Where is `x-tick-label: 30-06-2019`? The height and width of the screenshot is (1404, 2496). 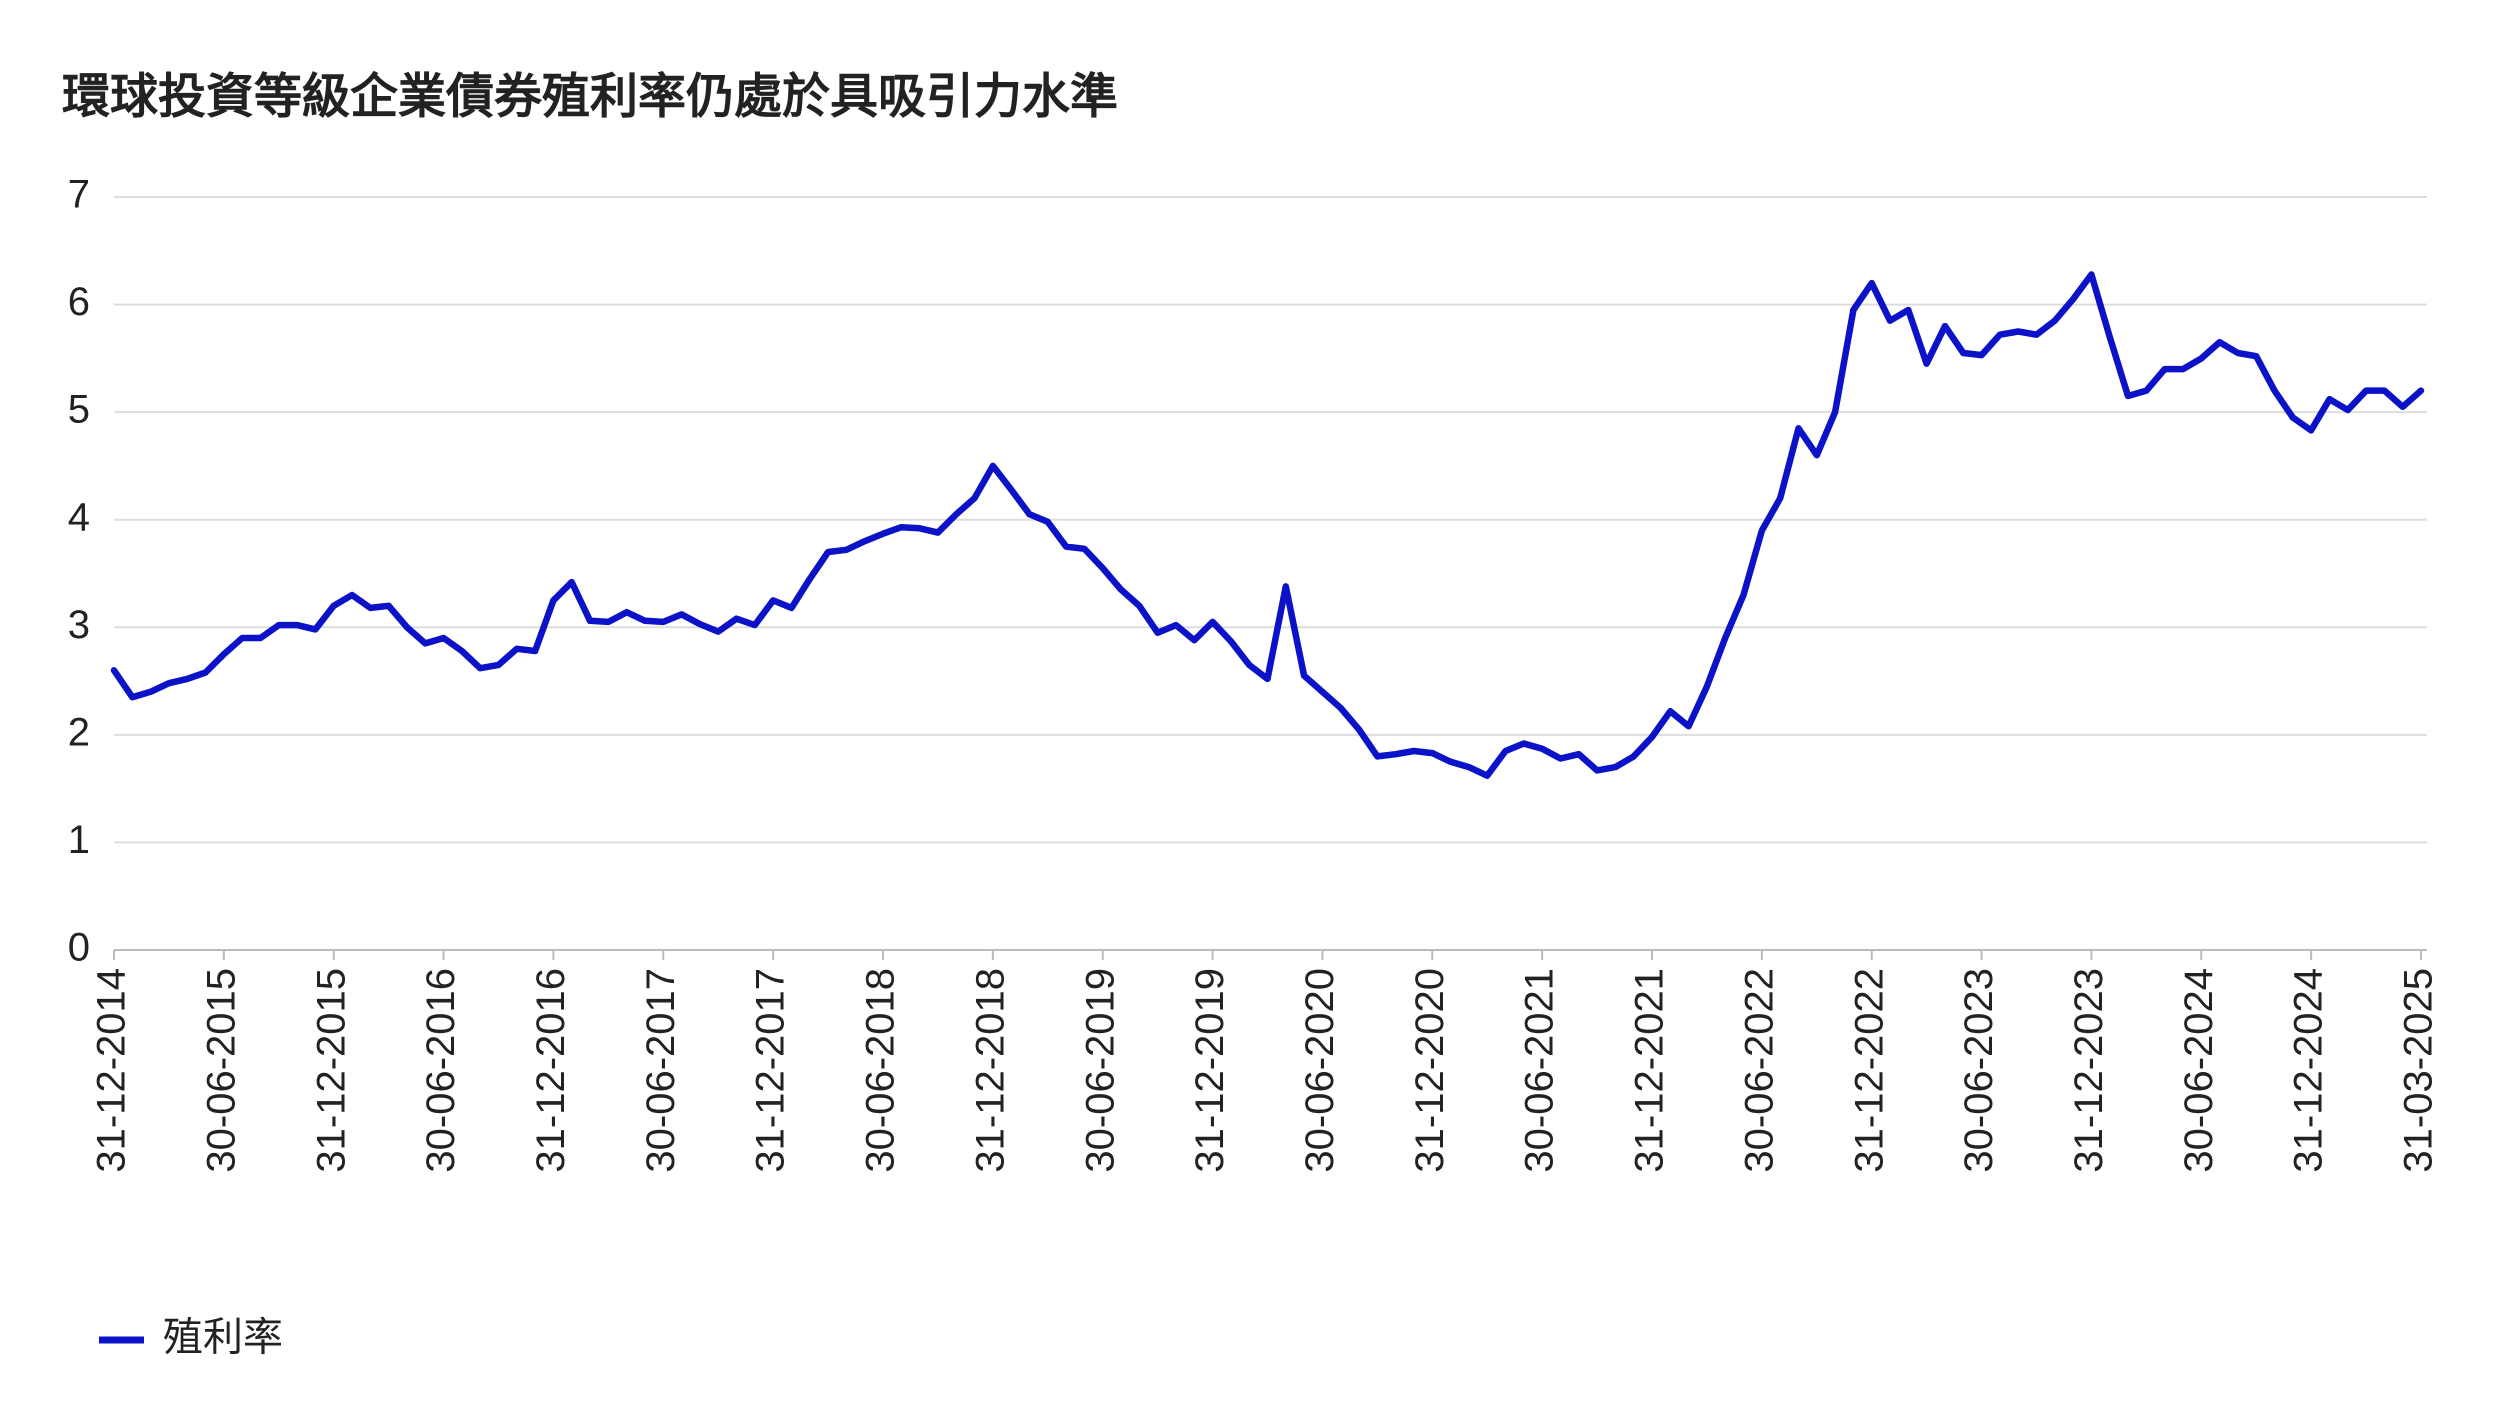 x-tick-label: 30-06-2019 is located at coordinates (1100, 1070).